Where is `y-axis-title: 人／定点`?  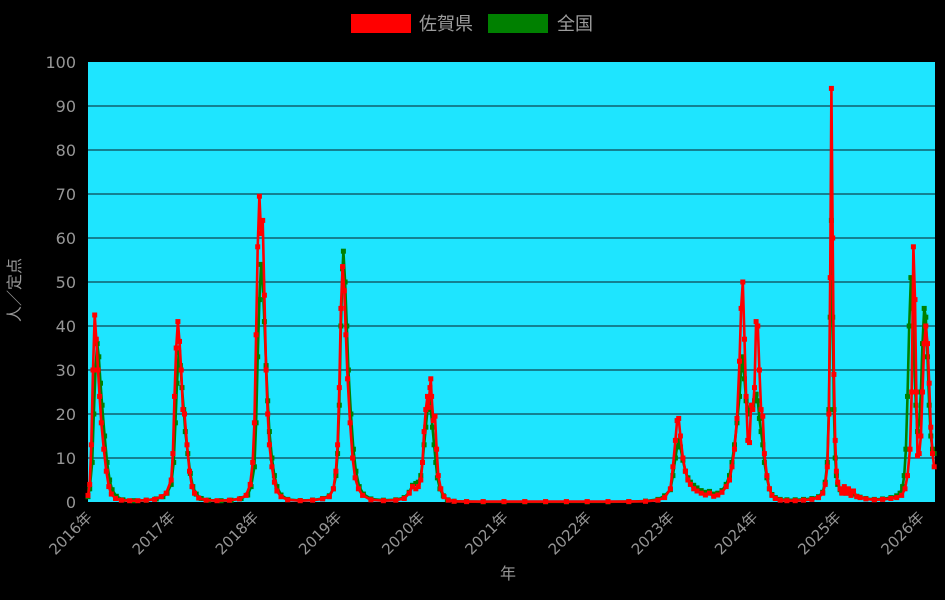
y-axis-title: 人／定点 is located at coordinates (14, 290).